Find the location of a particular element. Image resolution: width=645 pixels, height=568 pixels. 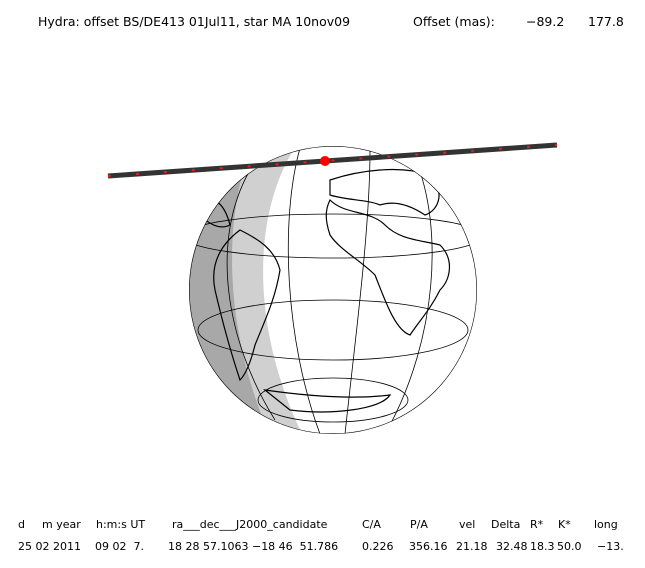

offset-y: 177.8 is located at coordinates (606, 21).